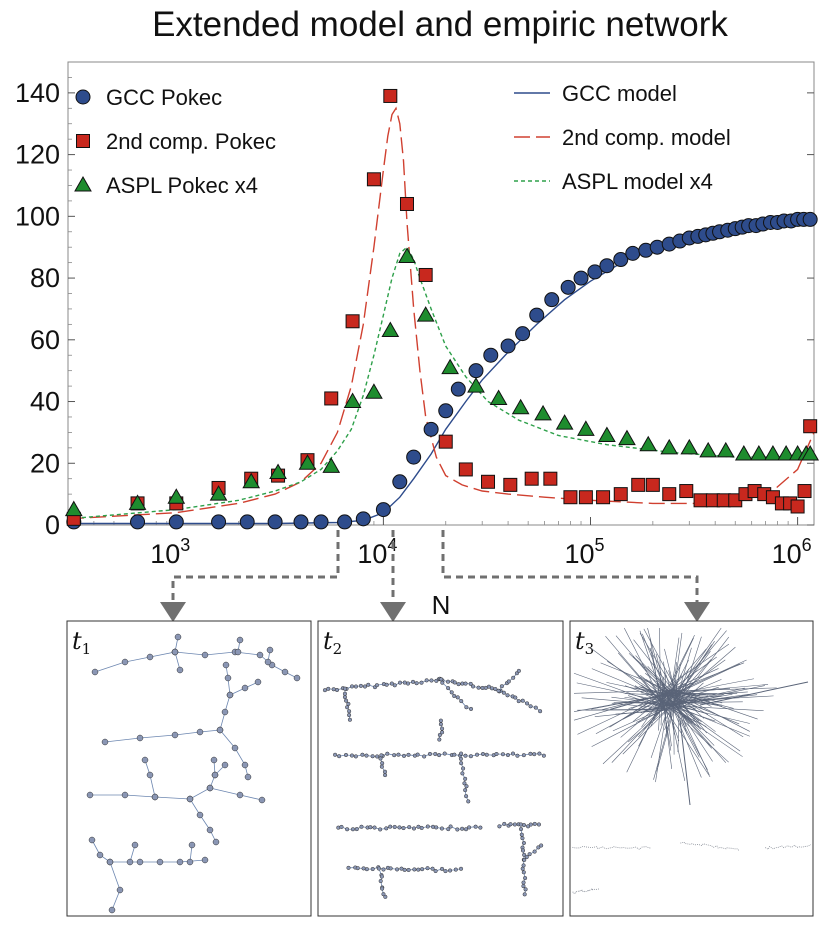 The width and height of the screenshot is (831, 937). What do you see at coordinates (377, 552) in the screenshot?
I see `x-tick-label: 10⁴` at bounding box center [377, 552].